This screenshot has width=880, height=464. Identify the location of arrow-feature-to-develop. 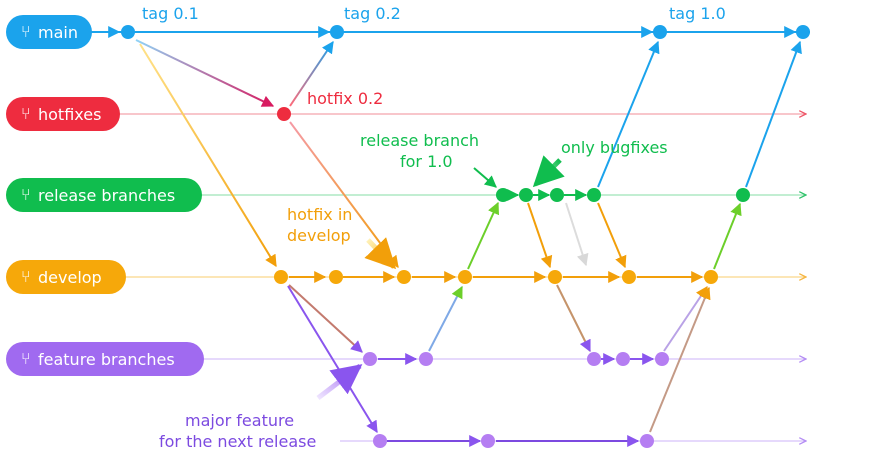
(445, 318).